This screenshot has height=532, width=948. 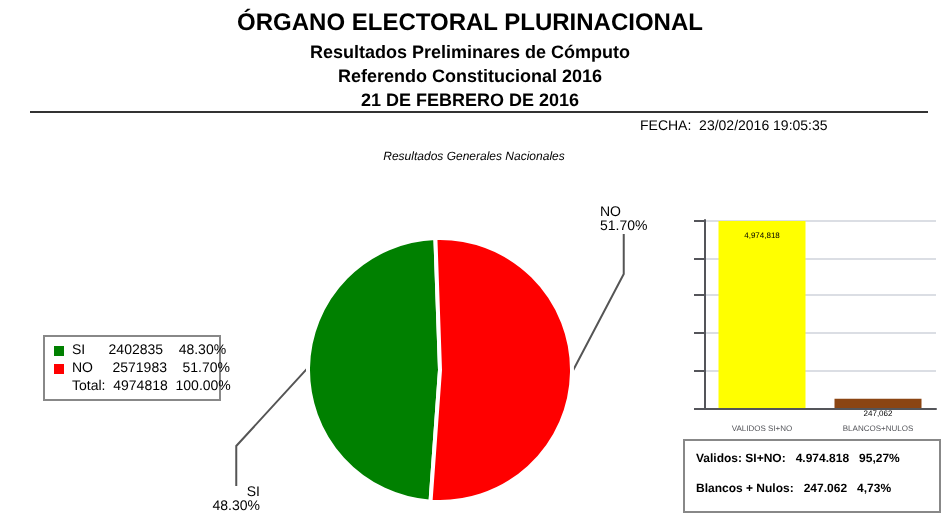 I want to click on chart-title: ÓRGANO ELECTORAL PLURINACIONAL, so click(x=470, y=22).